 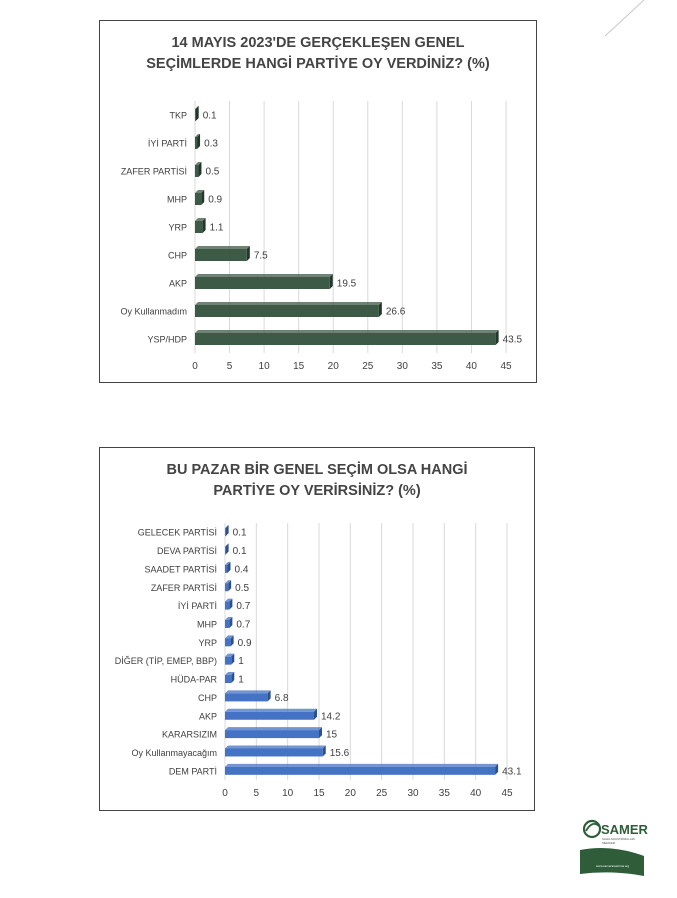 What do you see at coordinates (351, 793) in the screenshot?
I see `x-tick-label: 20` at bounding box center [351, 793].